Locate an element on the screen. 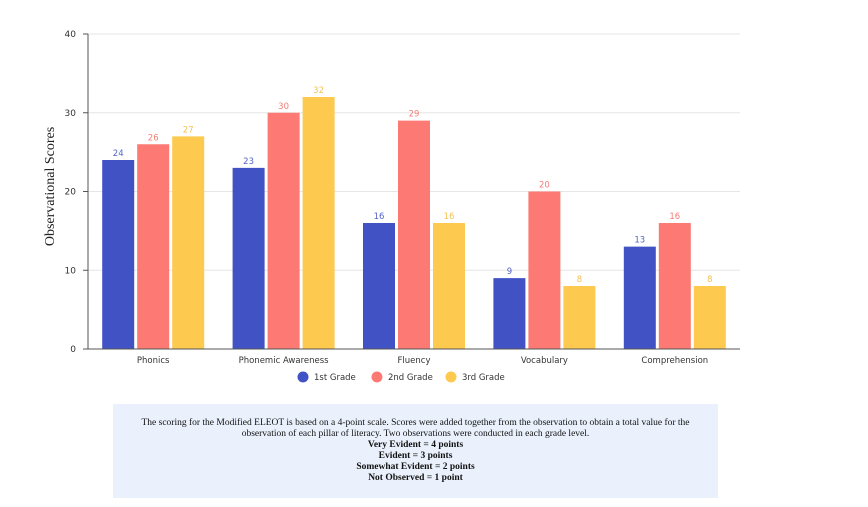 This screenshot has width=868, height=507. legend: 1st Grade 2nd Grade 3rd Grade is located at coordinates (401, 377).